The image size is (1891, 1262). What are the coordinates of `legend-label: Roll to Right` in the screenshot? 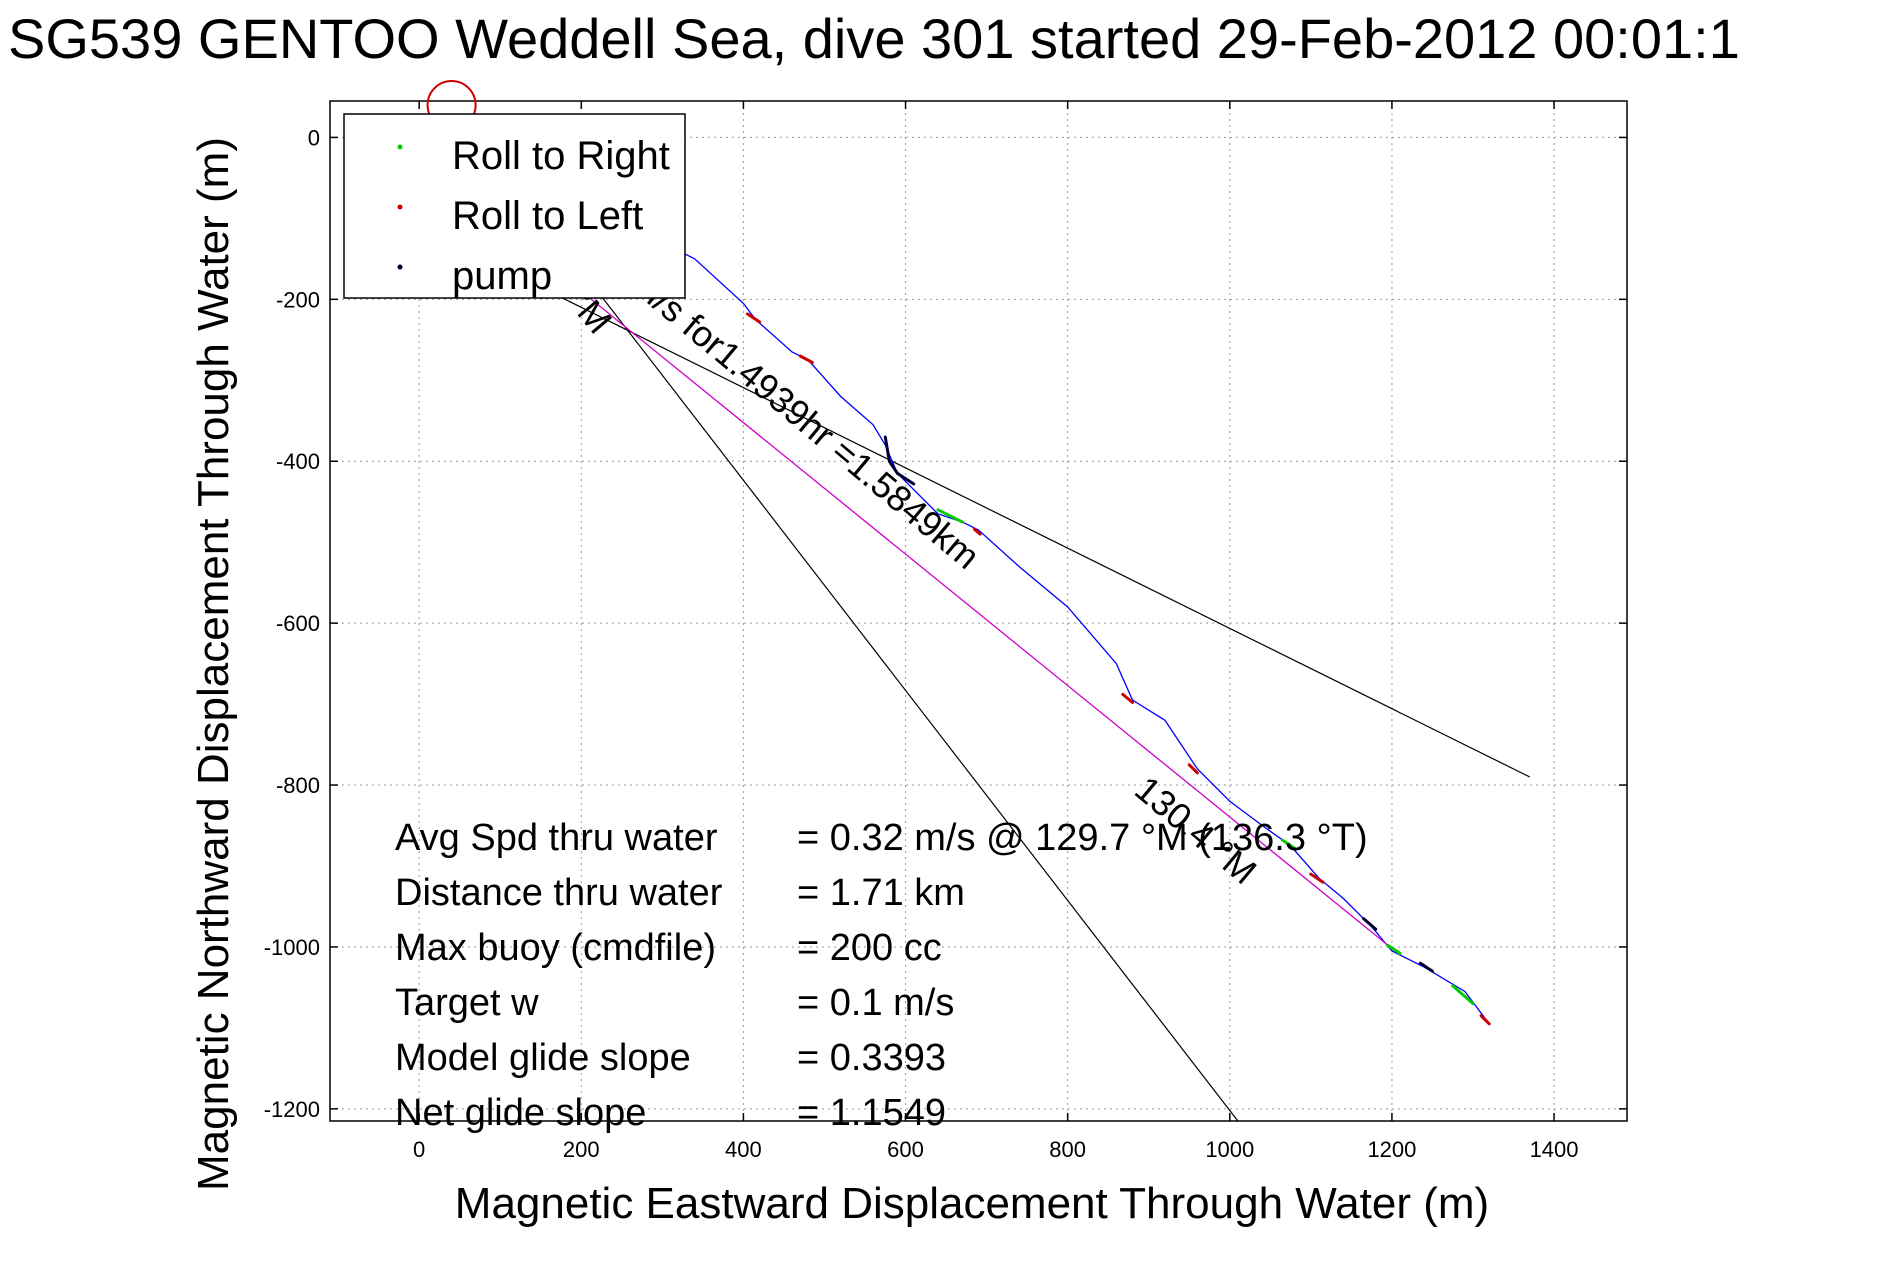 It's located at (561, 156).